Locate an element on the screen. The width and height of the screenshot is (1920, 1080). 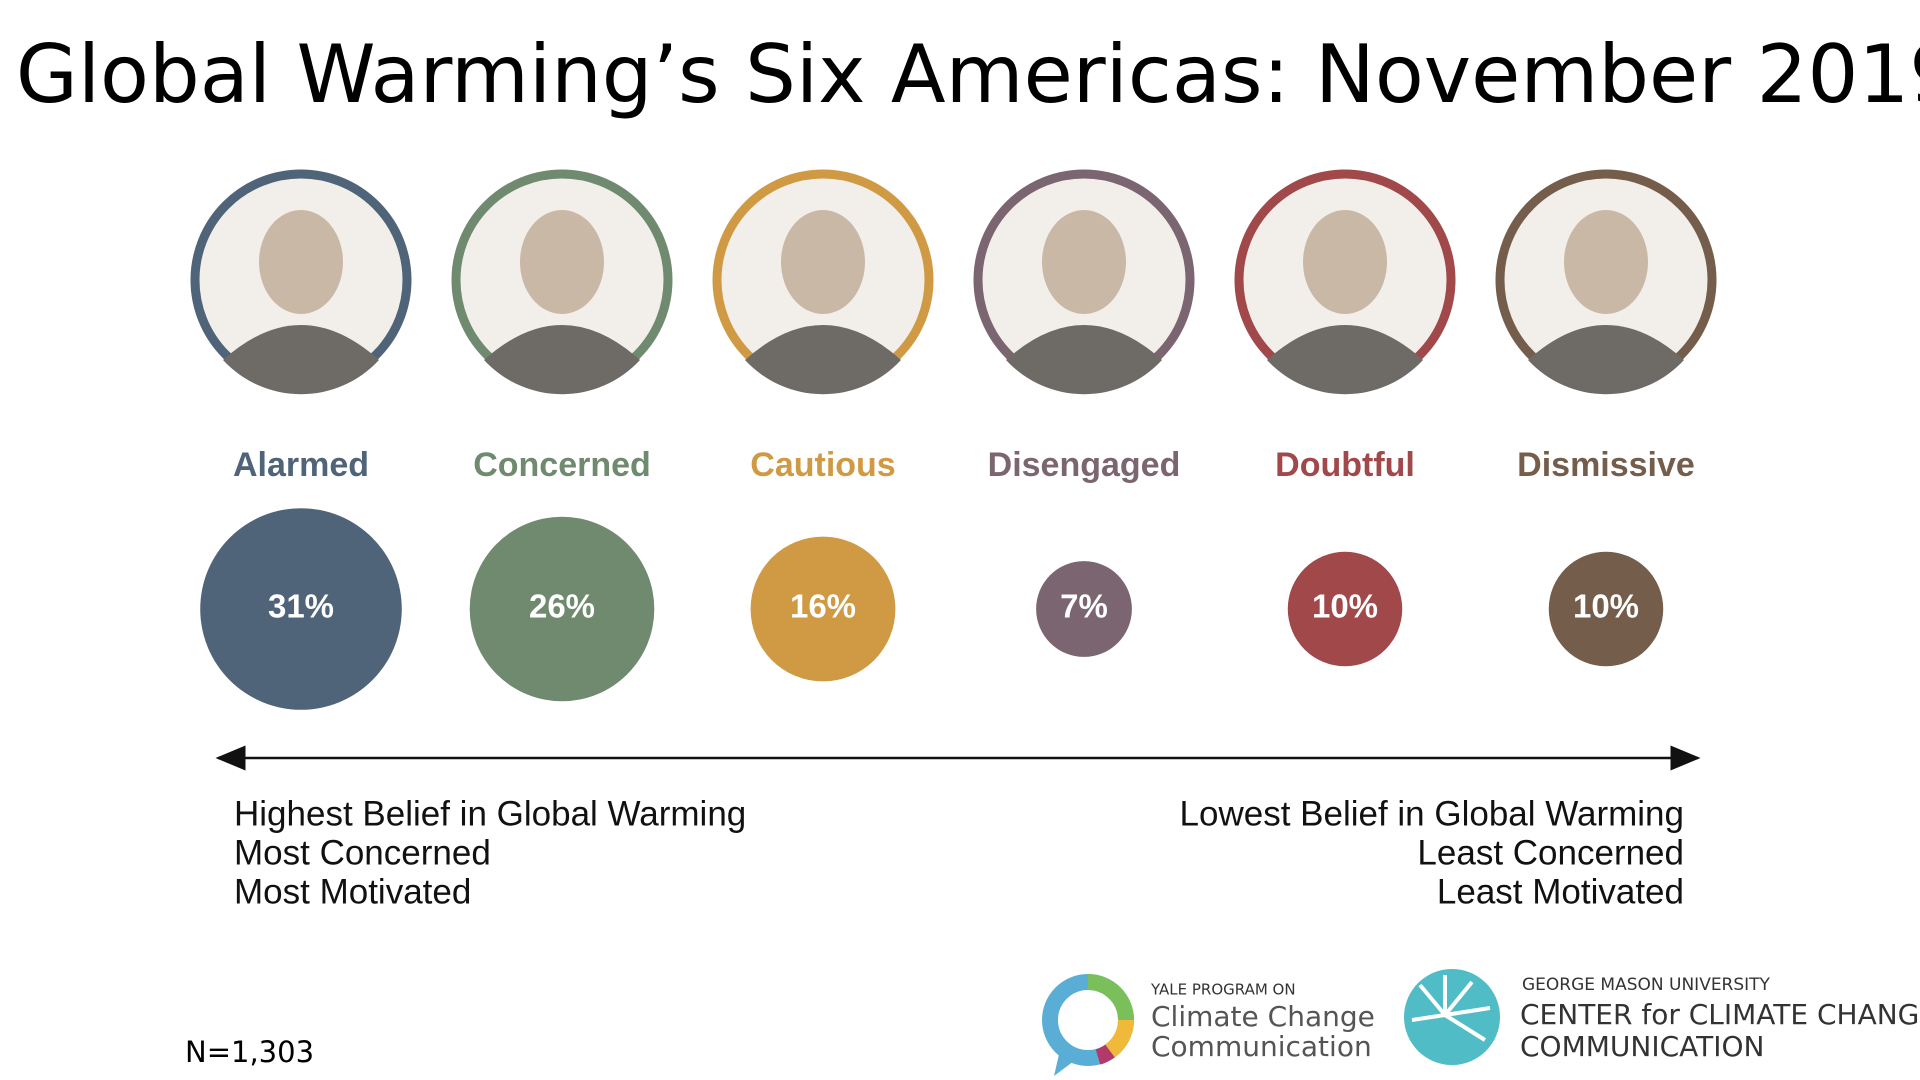
annotation-line: Least Motivated is located at coordinates (1560, 891).